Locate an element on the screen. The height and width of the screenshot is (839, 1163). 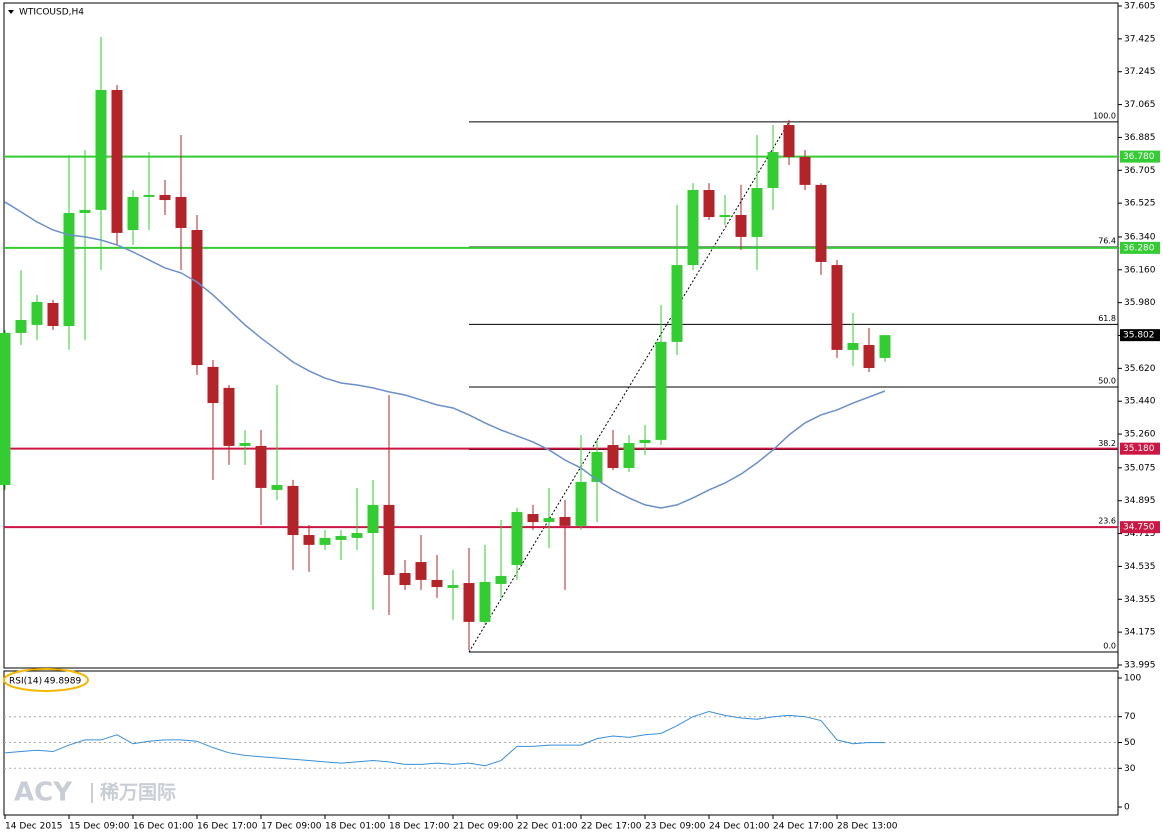
price-tag-label: 35.180 is located at coordinates (1139, 449).